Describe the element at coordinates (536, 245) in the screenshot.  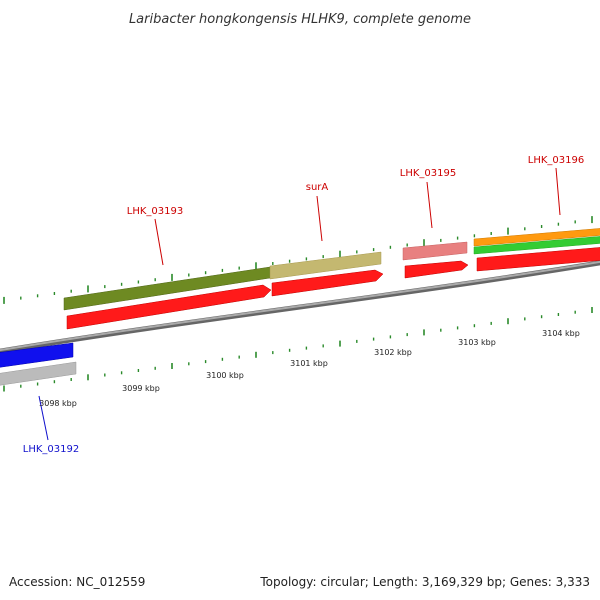
I see `feature-lhk-03196-green` at that location.